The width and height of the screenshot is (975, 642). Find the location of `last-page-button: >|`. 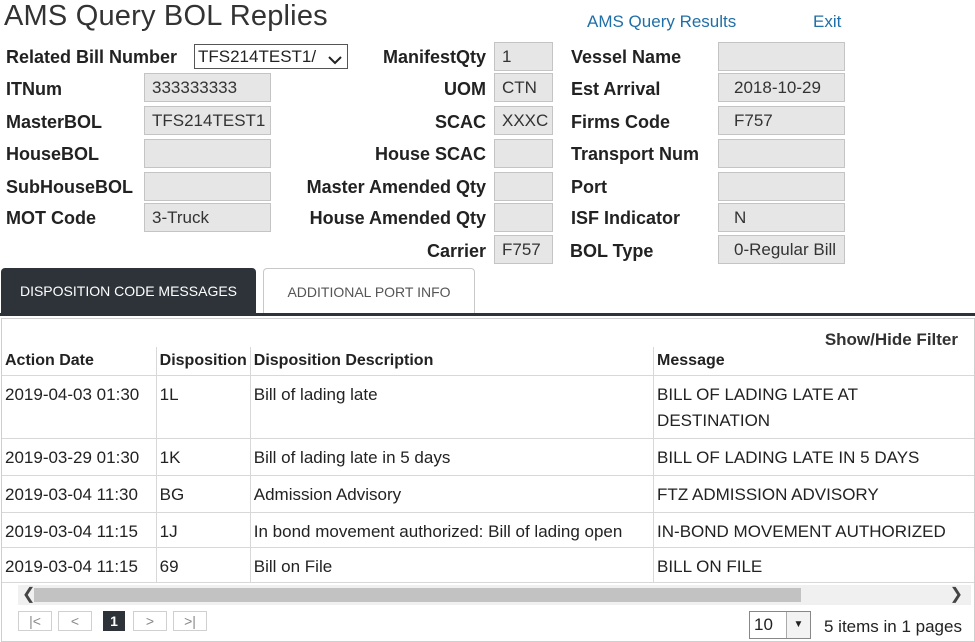

last-page-button: >| is located at coordinates (190, 621).